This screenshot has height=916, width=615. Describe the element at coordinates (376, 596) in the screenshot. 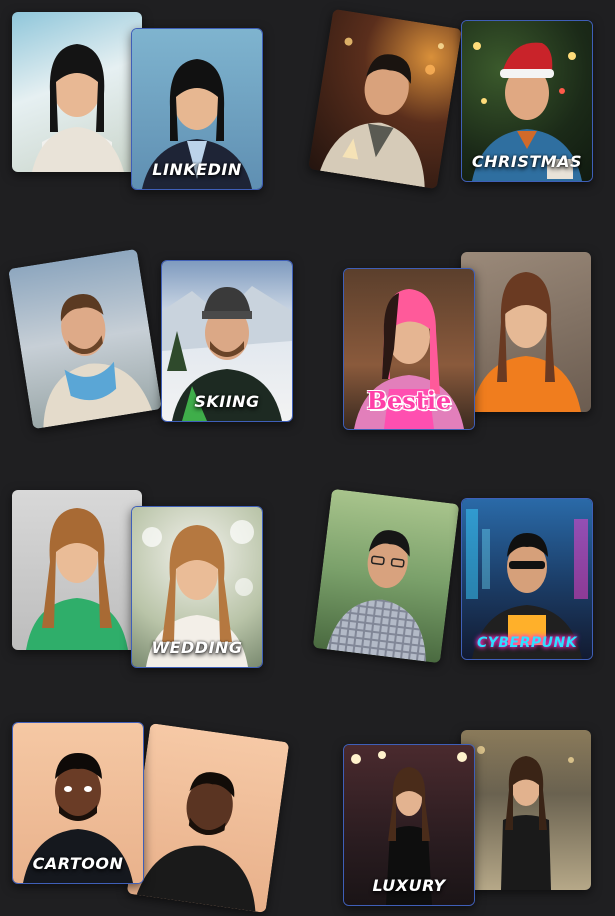

I see `man-plaid-shirt-portrait-icon` at that location.